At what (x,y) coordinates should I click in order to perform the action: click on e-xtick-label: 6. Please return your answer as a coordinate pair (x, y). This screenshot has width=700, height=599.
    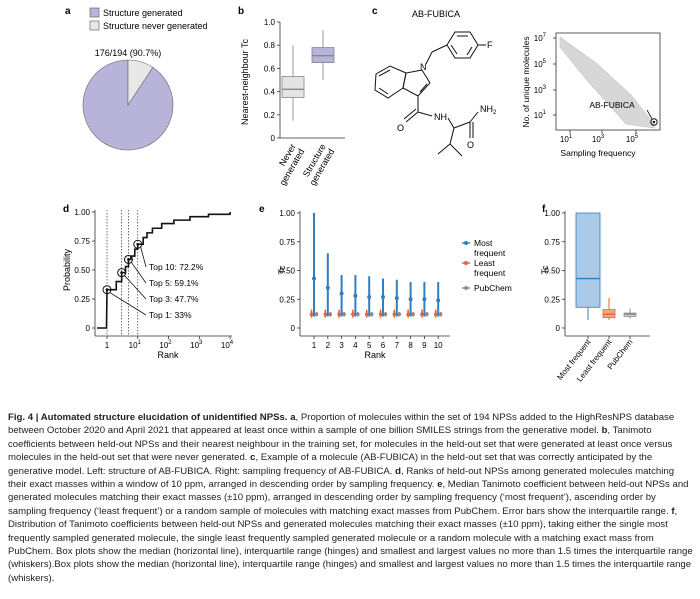
    Looking at the image, I should click on (383, 345).